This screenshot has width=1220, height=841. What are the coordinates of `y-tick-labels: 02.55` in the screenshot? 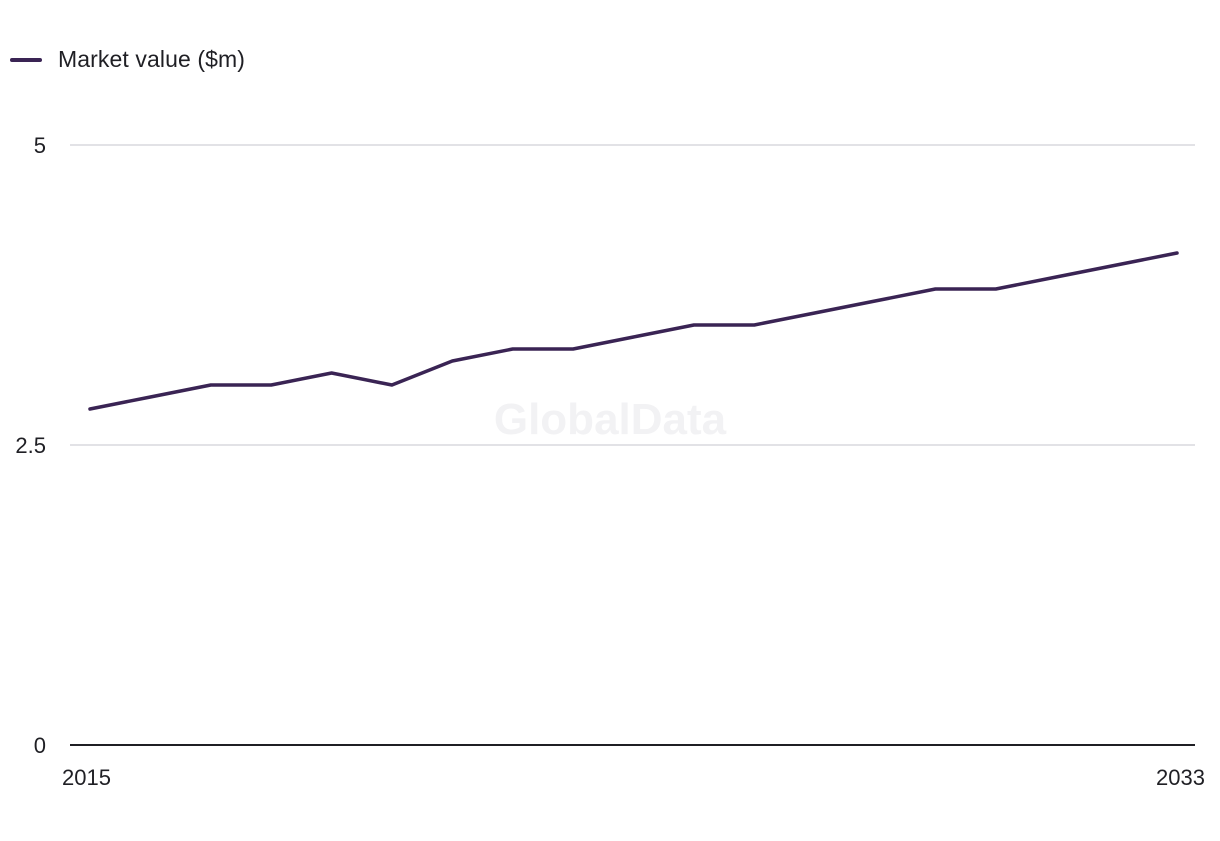 It's located at (30, 445).